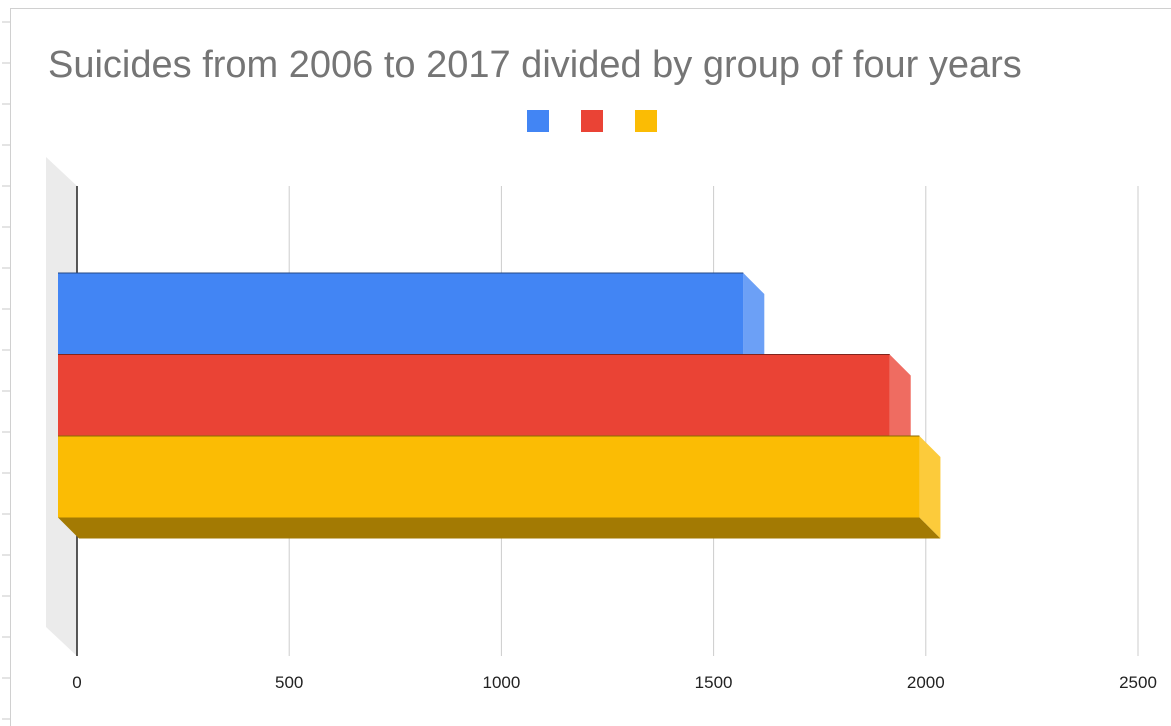 This screenshot has width=1171, height=726. I want to click on x-axis-tick-labels: 0 500 1000 1500 2000 2500, so click(614, 682).